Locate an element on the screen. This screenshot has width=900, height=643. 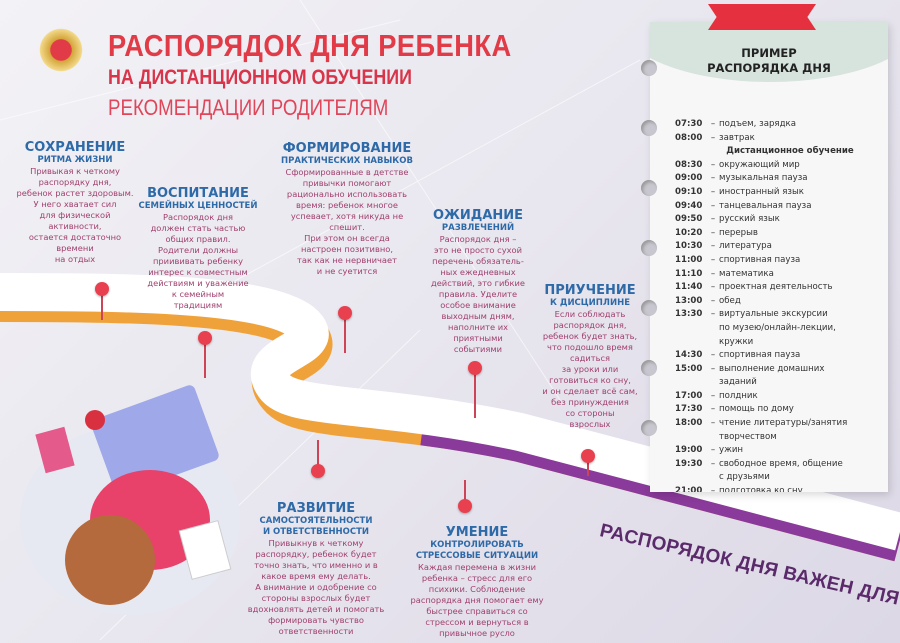
schedule-time: 11:00 is located at coordinates (689, 259).